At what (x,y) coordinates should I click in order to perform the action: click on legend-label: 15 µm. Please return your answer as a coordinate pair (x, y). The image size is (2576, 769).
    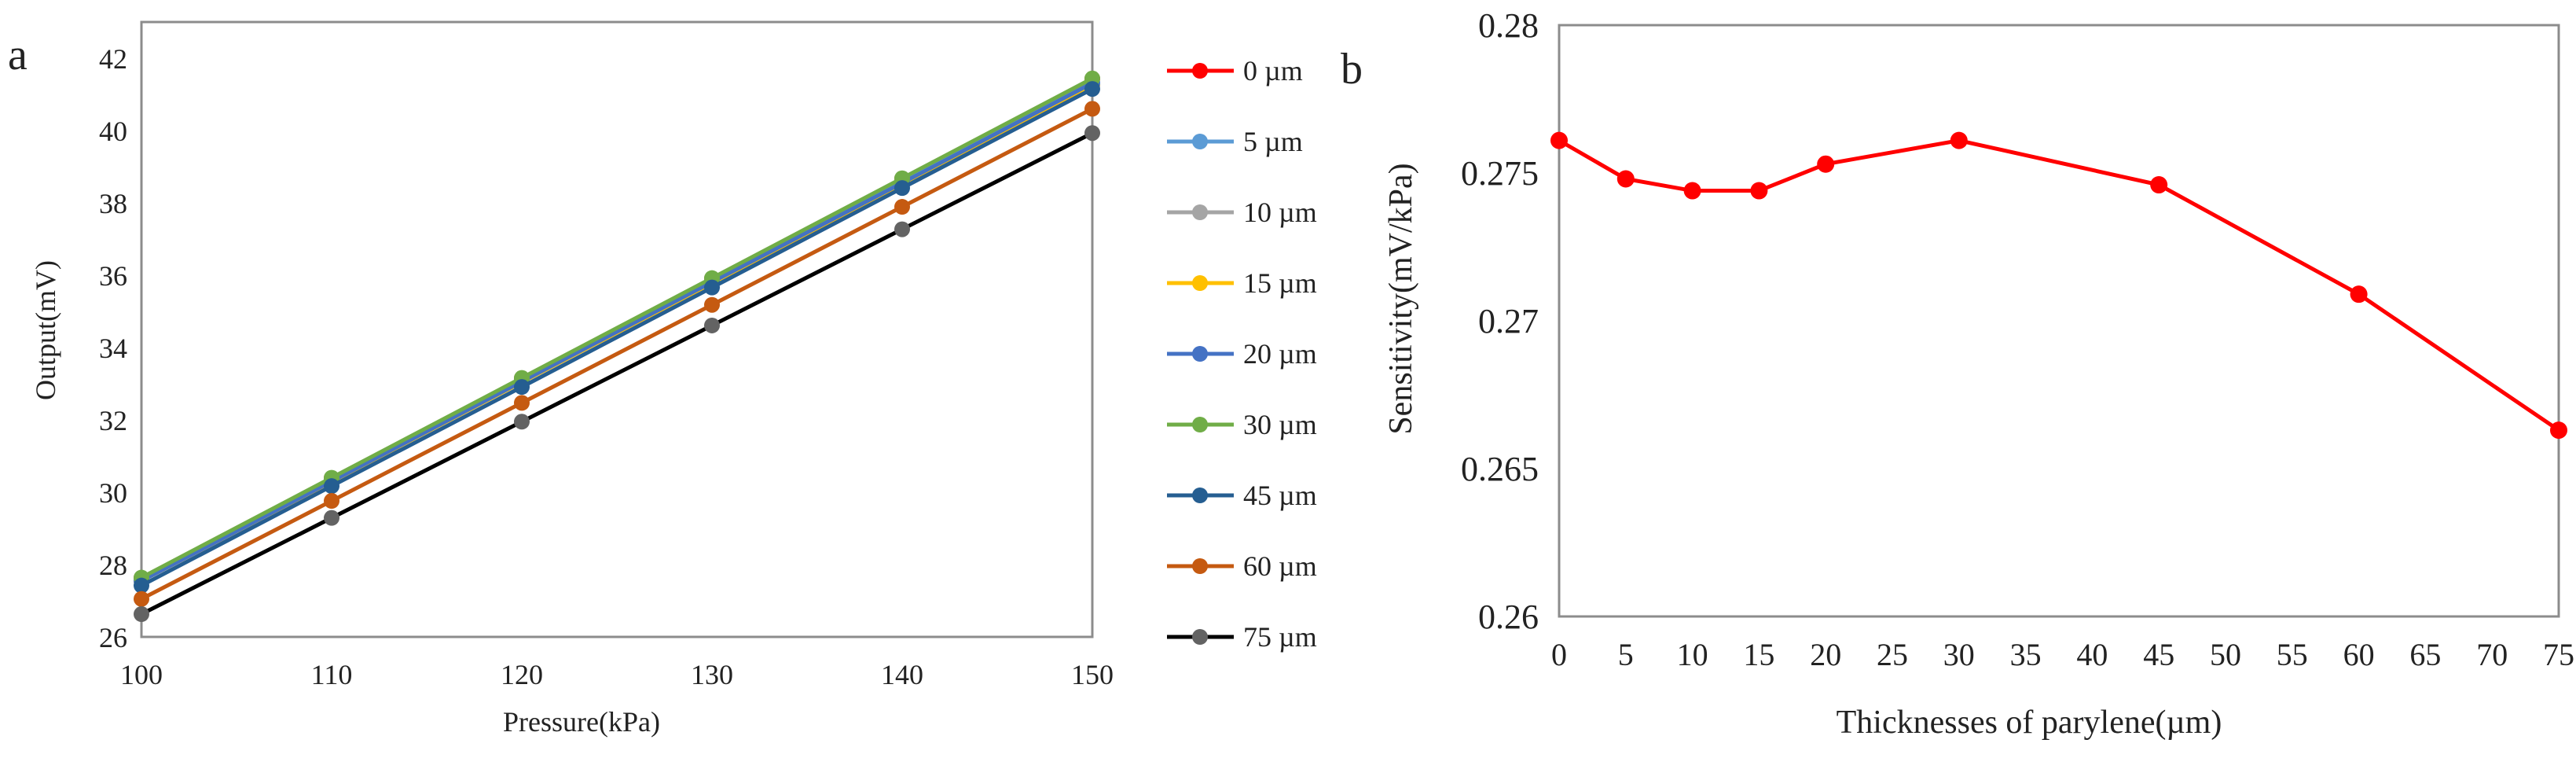
    Looking at the image, I should click on (1280, 283).